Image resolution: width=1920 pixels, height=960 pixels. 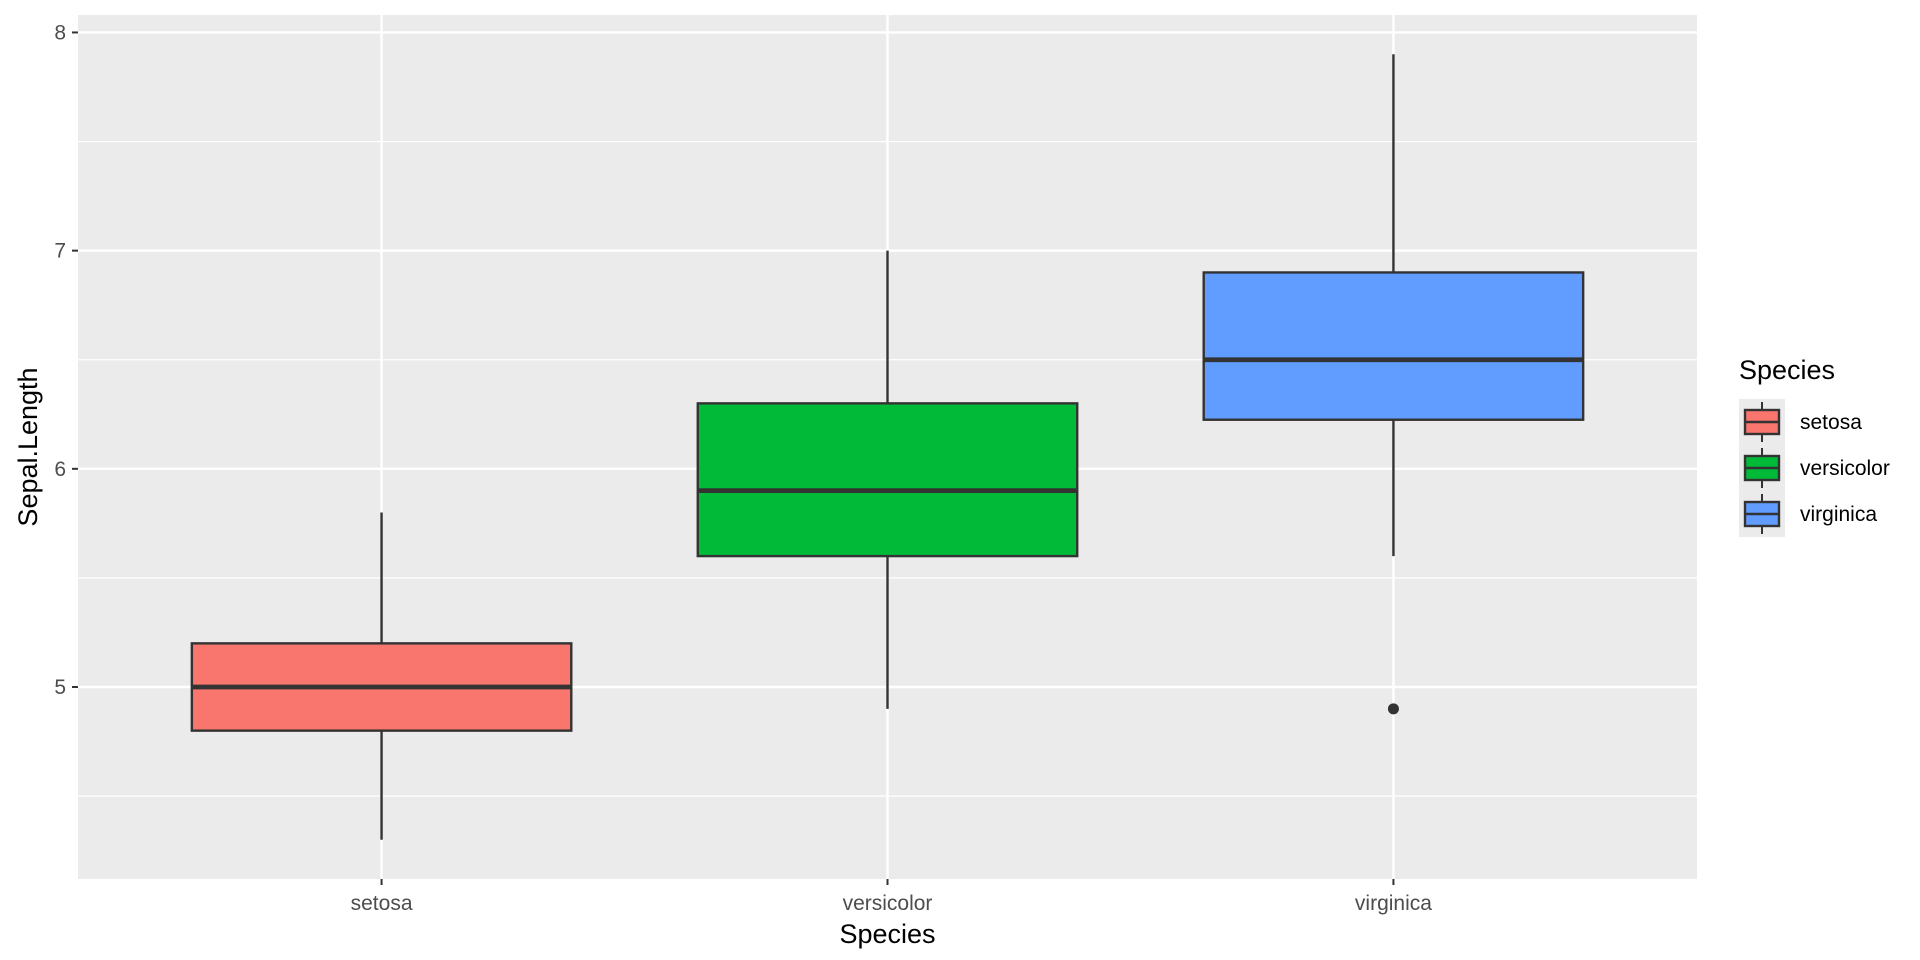 I want to click on y-tick-label: 8, so click(x=60, y=32).